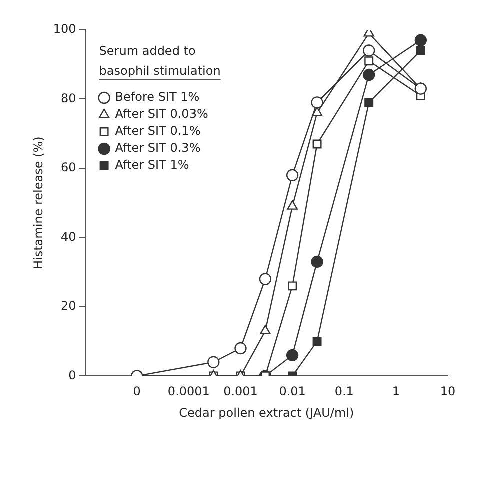 This screenshot has height=485, width=478. I want to click on x-tick-label: 0.0001, so click(189, 391).